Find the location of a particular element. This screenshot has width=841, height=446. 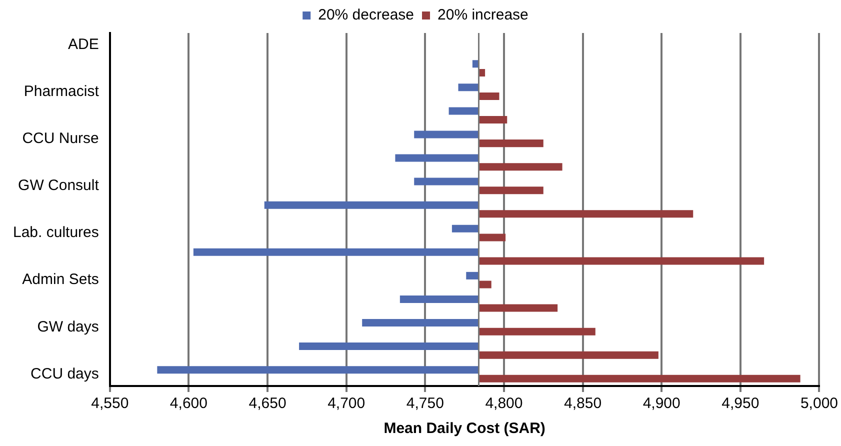

x-tick-label: 4,900 is located at coordinates (661, 403).